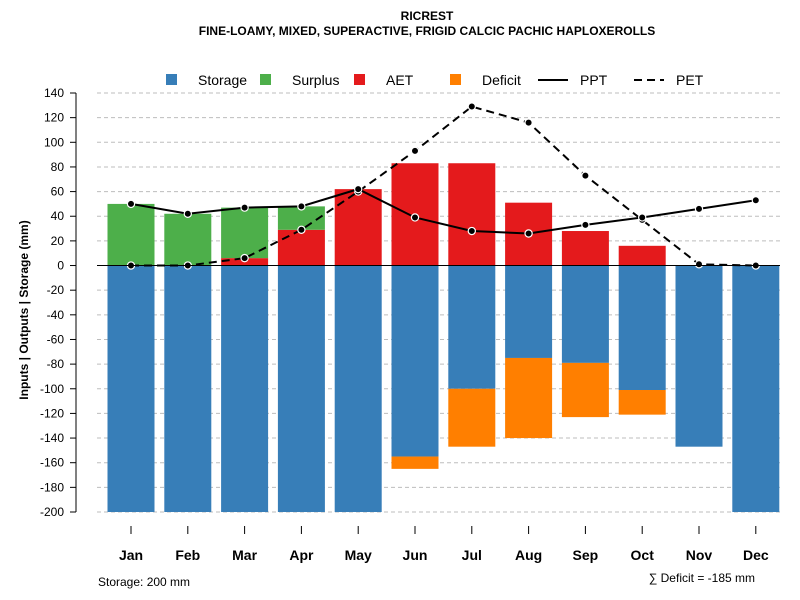 The width and height of the screenshot is (800, 600). I want to click on x-tick-label-aug: Aug, so click(528, 555).